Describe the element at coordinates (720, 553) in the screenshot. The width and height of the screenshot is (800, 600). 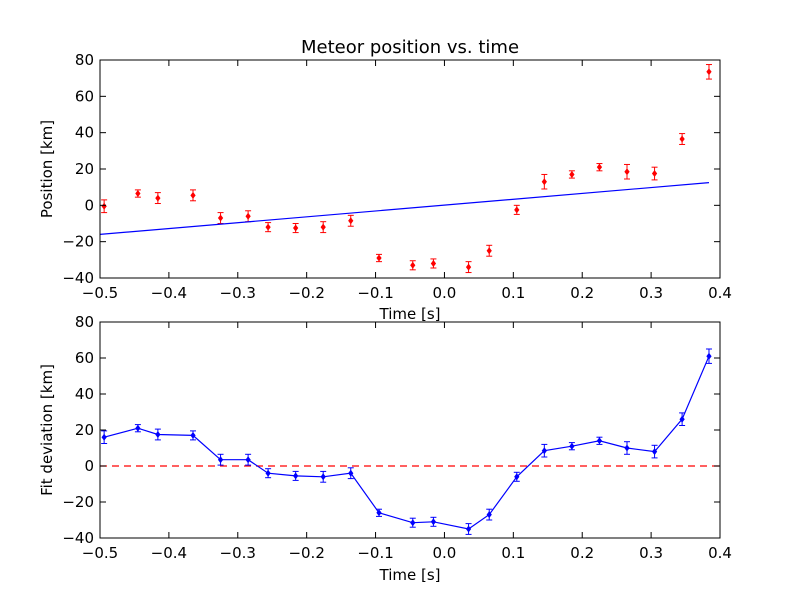
I see `bottom-chart-x-tick-label: 0.4` at that location.